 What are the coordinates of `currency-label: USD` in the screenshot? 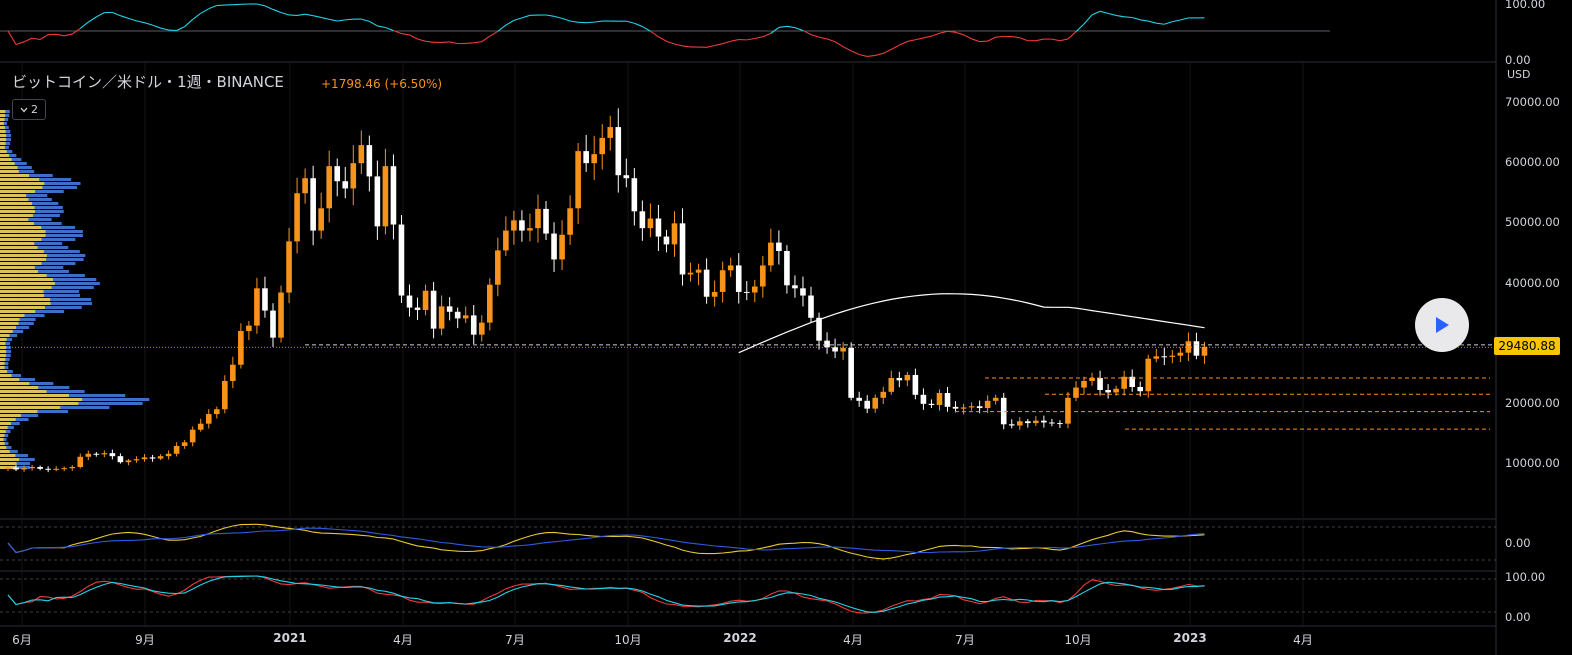 It's located at (1519, 74).